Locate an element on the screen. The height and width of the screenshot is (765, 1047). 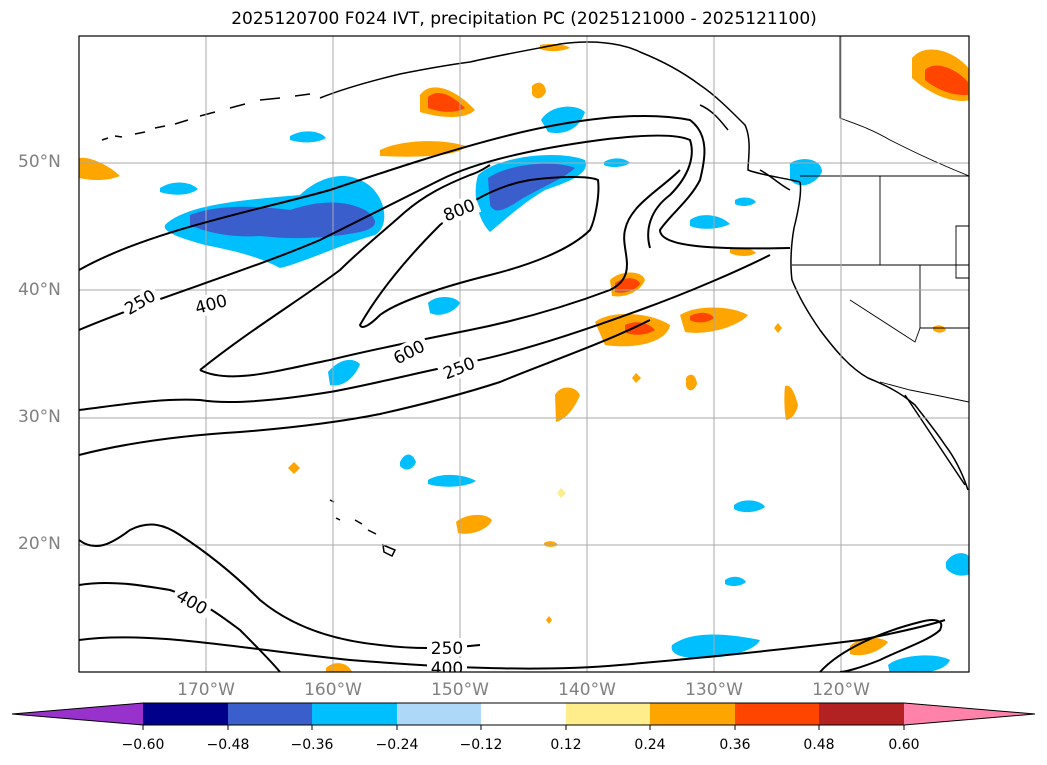
coastline-alaska is located at coordinates (560, 112).